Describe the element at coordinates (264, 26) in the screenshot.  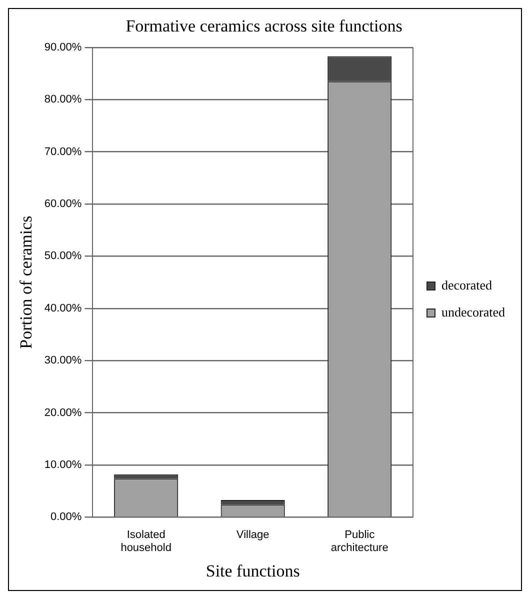
I see `chart-title: Formative ceramics across site functions` at that location.